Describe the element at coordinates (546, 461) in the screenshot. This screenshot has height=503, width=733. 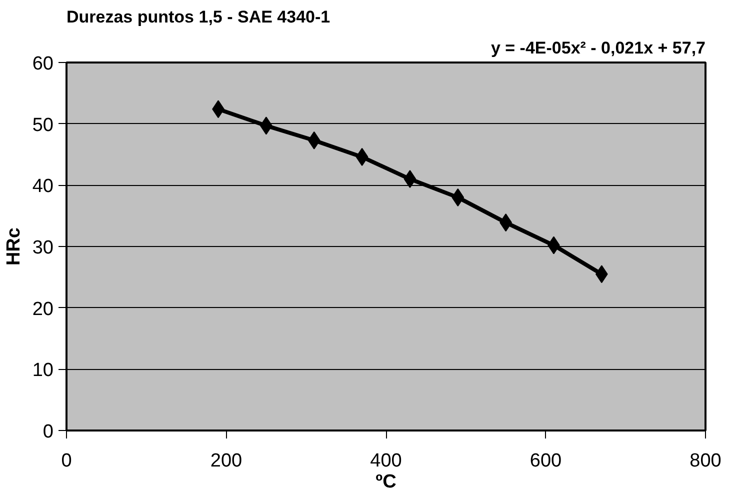
I see `x-tick-label: 600` at that location.